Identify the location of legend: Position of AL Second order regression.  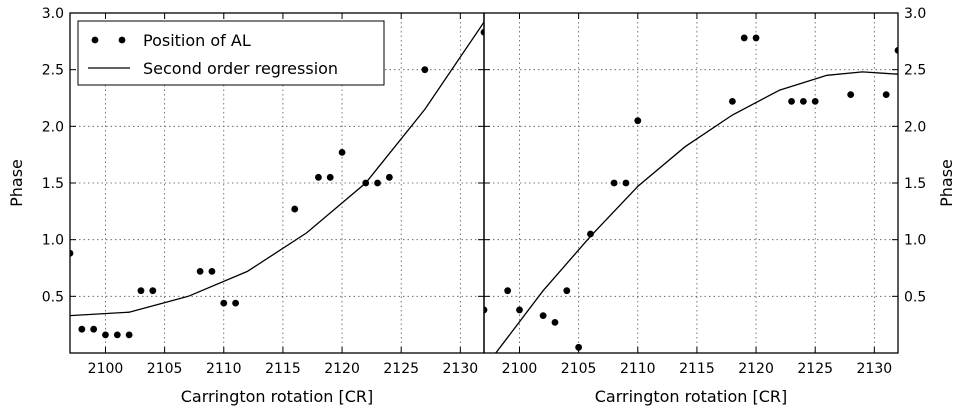
(231, 53).